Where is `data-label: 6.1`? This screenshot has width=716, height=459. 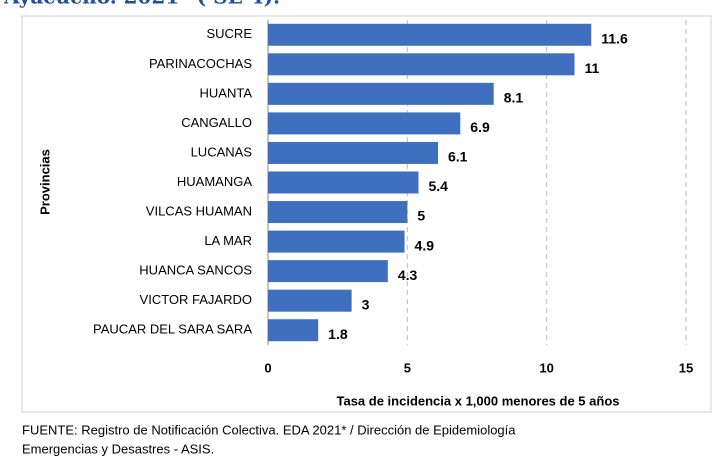 data-label: 6.1 is located at coordinates (458, 157).